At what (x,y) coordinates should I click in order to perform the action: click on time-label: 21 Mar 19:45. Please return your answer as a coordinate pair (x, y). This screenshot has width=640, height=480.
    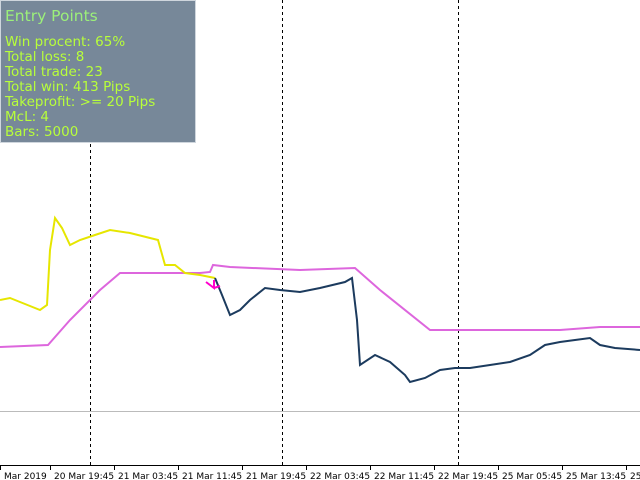
    Looking at the image, I should click on (276, 476).